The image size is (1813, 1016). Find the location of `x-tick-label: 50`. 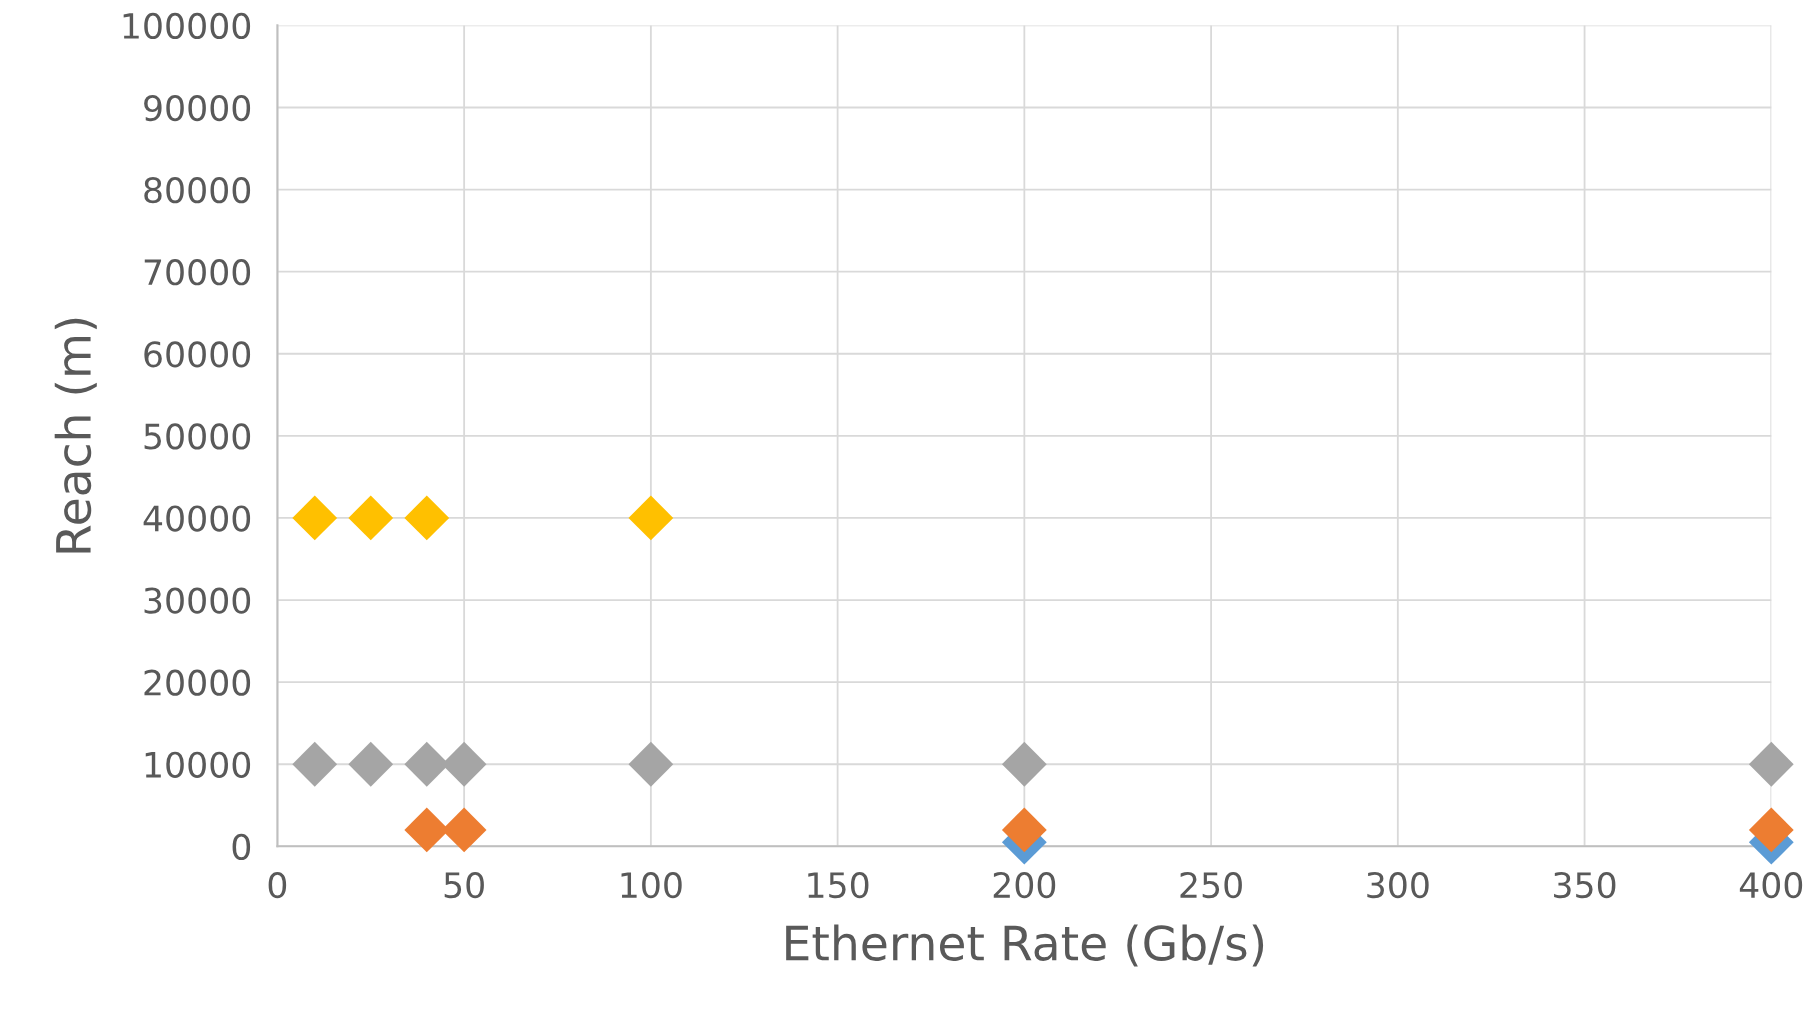

x-tick-label: 50 is located at coordinates (464, 885).